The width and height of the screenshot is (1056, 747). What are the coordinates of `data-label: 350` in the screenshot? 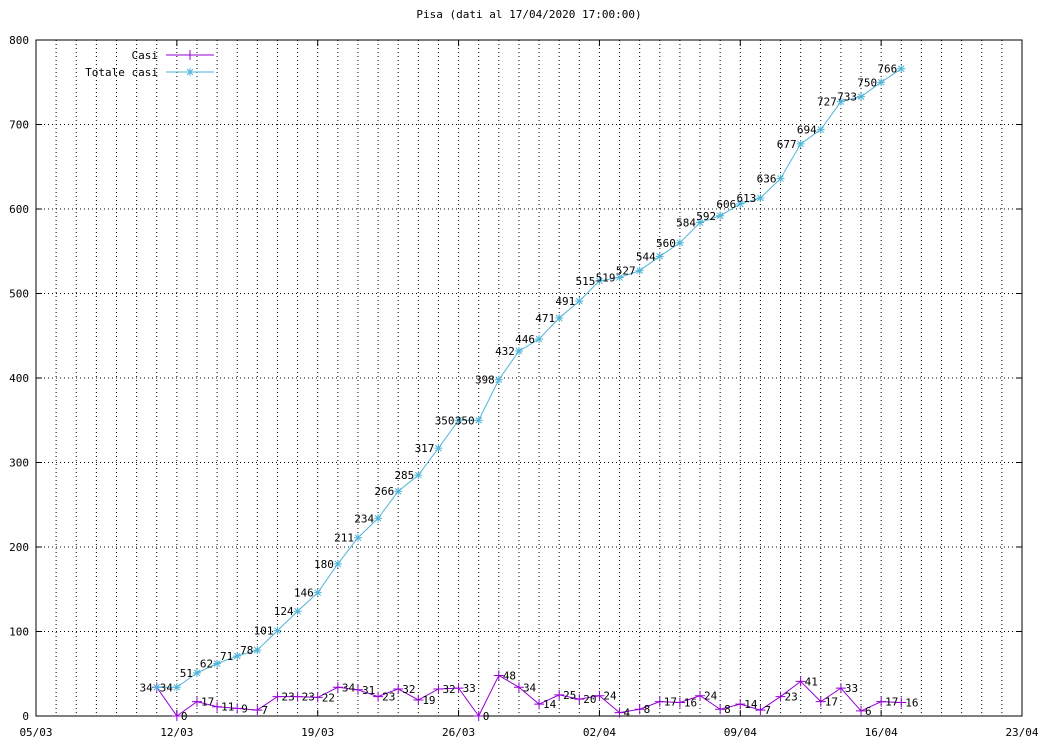 It's located at (445, 420).